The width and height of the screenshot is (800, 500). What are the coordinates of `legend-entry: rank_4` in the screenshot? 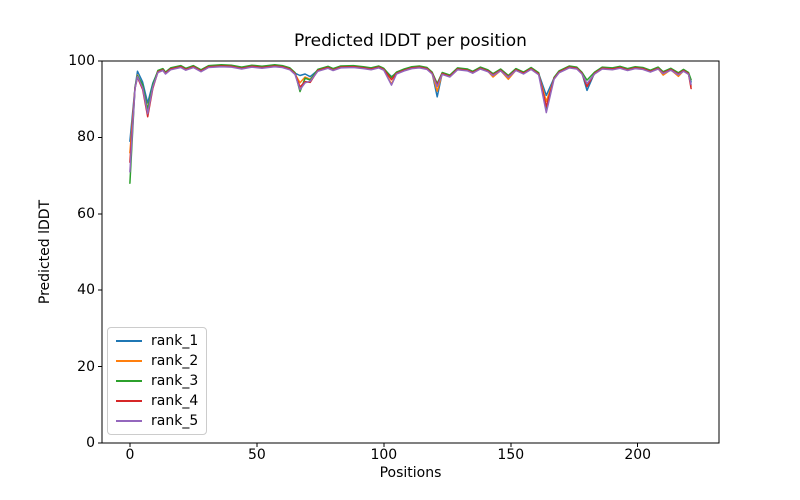 It's located at (157, 401).